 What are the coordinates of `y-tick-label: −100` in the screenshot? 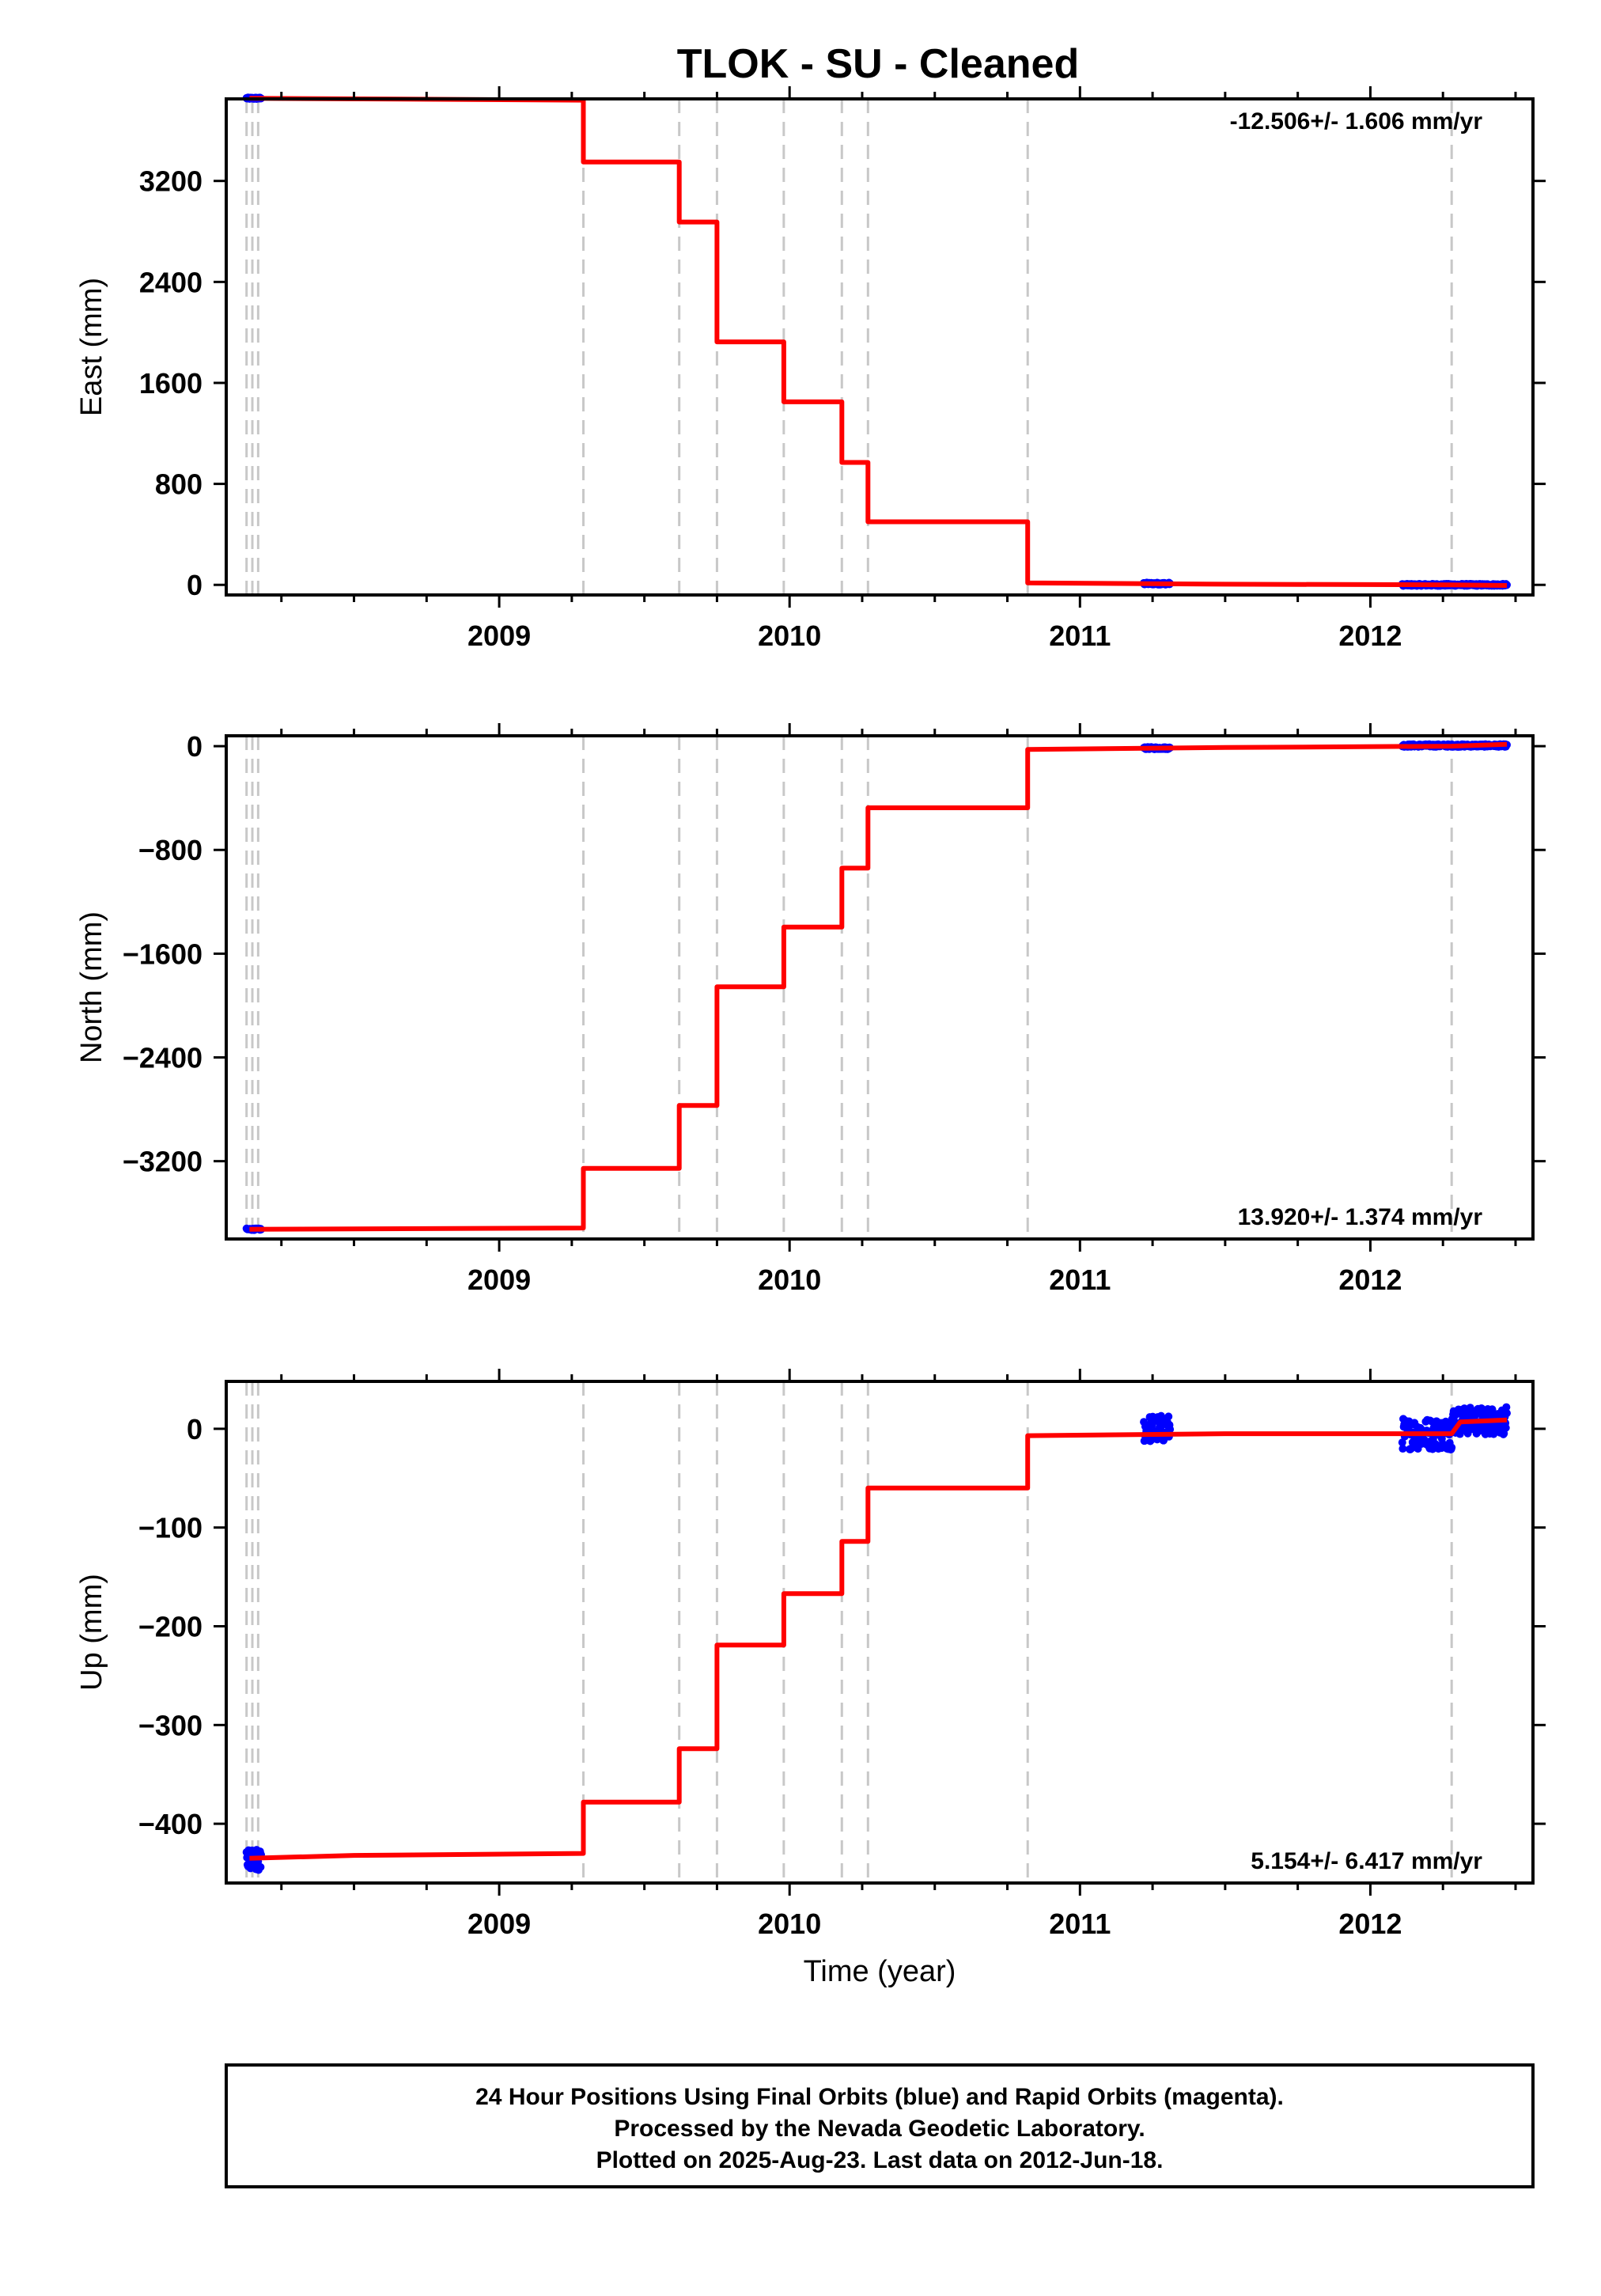 It's located at (170, 1528).